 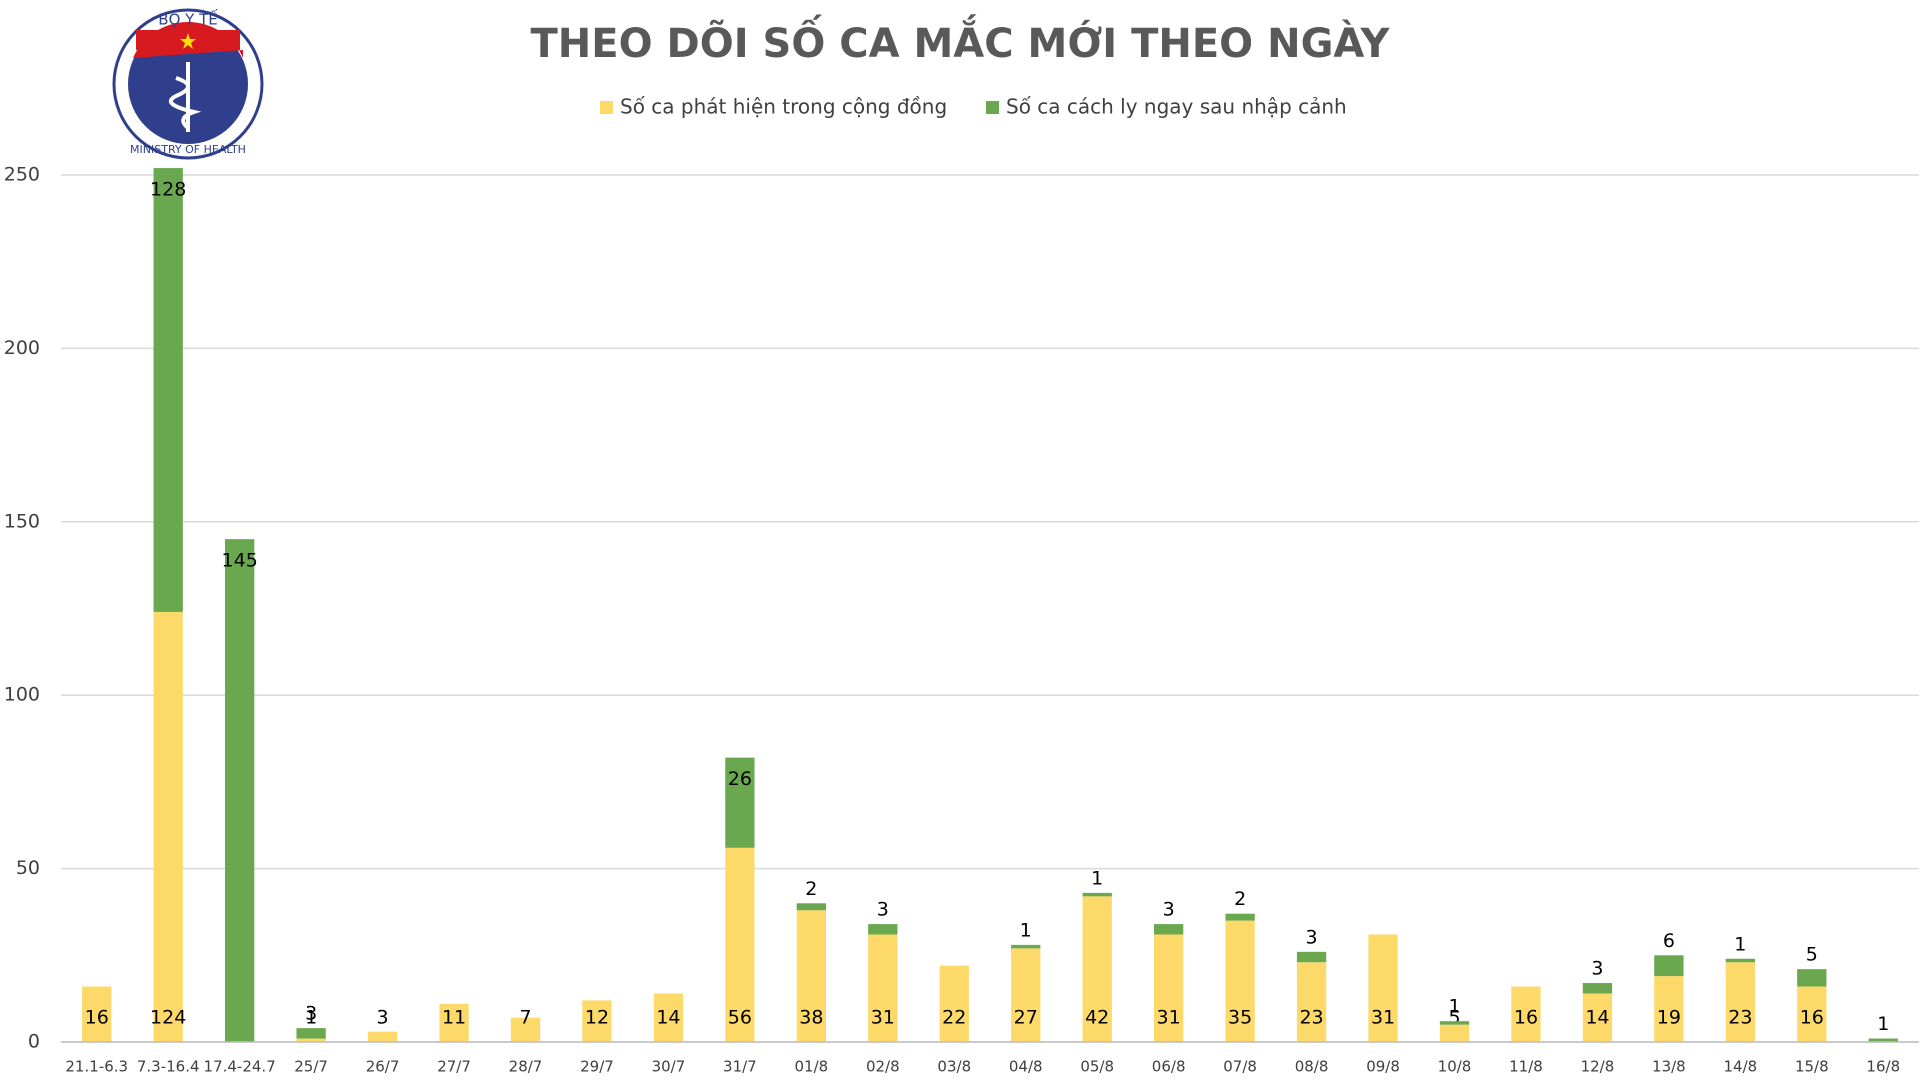 What do you see at coordinates (22, 695) in the screenshot?
I see `y-tick-label: 100` at bounding box center [22, 695].